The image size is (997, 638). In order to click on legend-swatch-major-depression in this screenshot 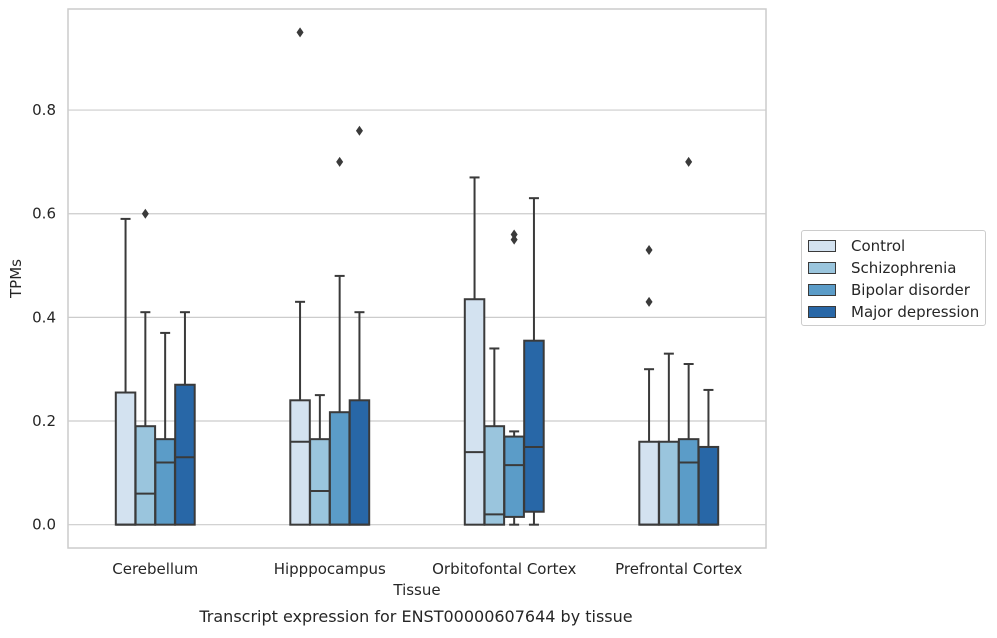, I will do `click(822, 312)`.